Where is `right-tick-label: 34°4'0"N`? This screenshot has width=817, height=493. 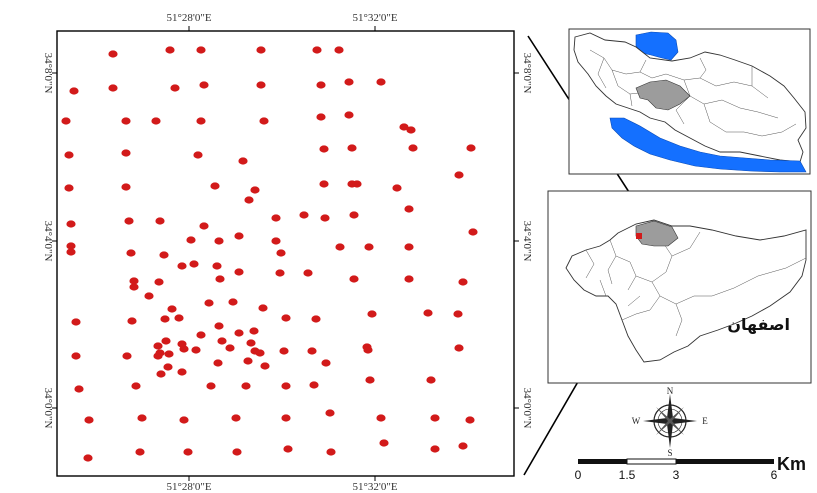
right-tick-label: 34°4'0"N is located at coordinates (527, 241).